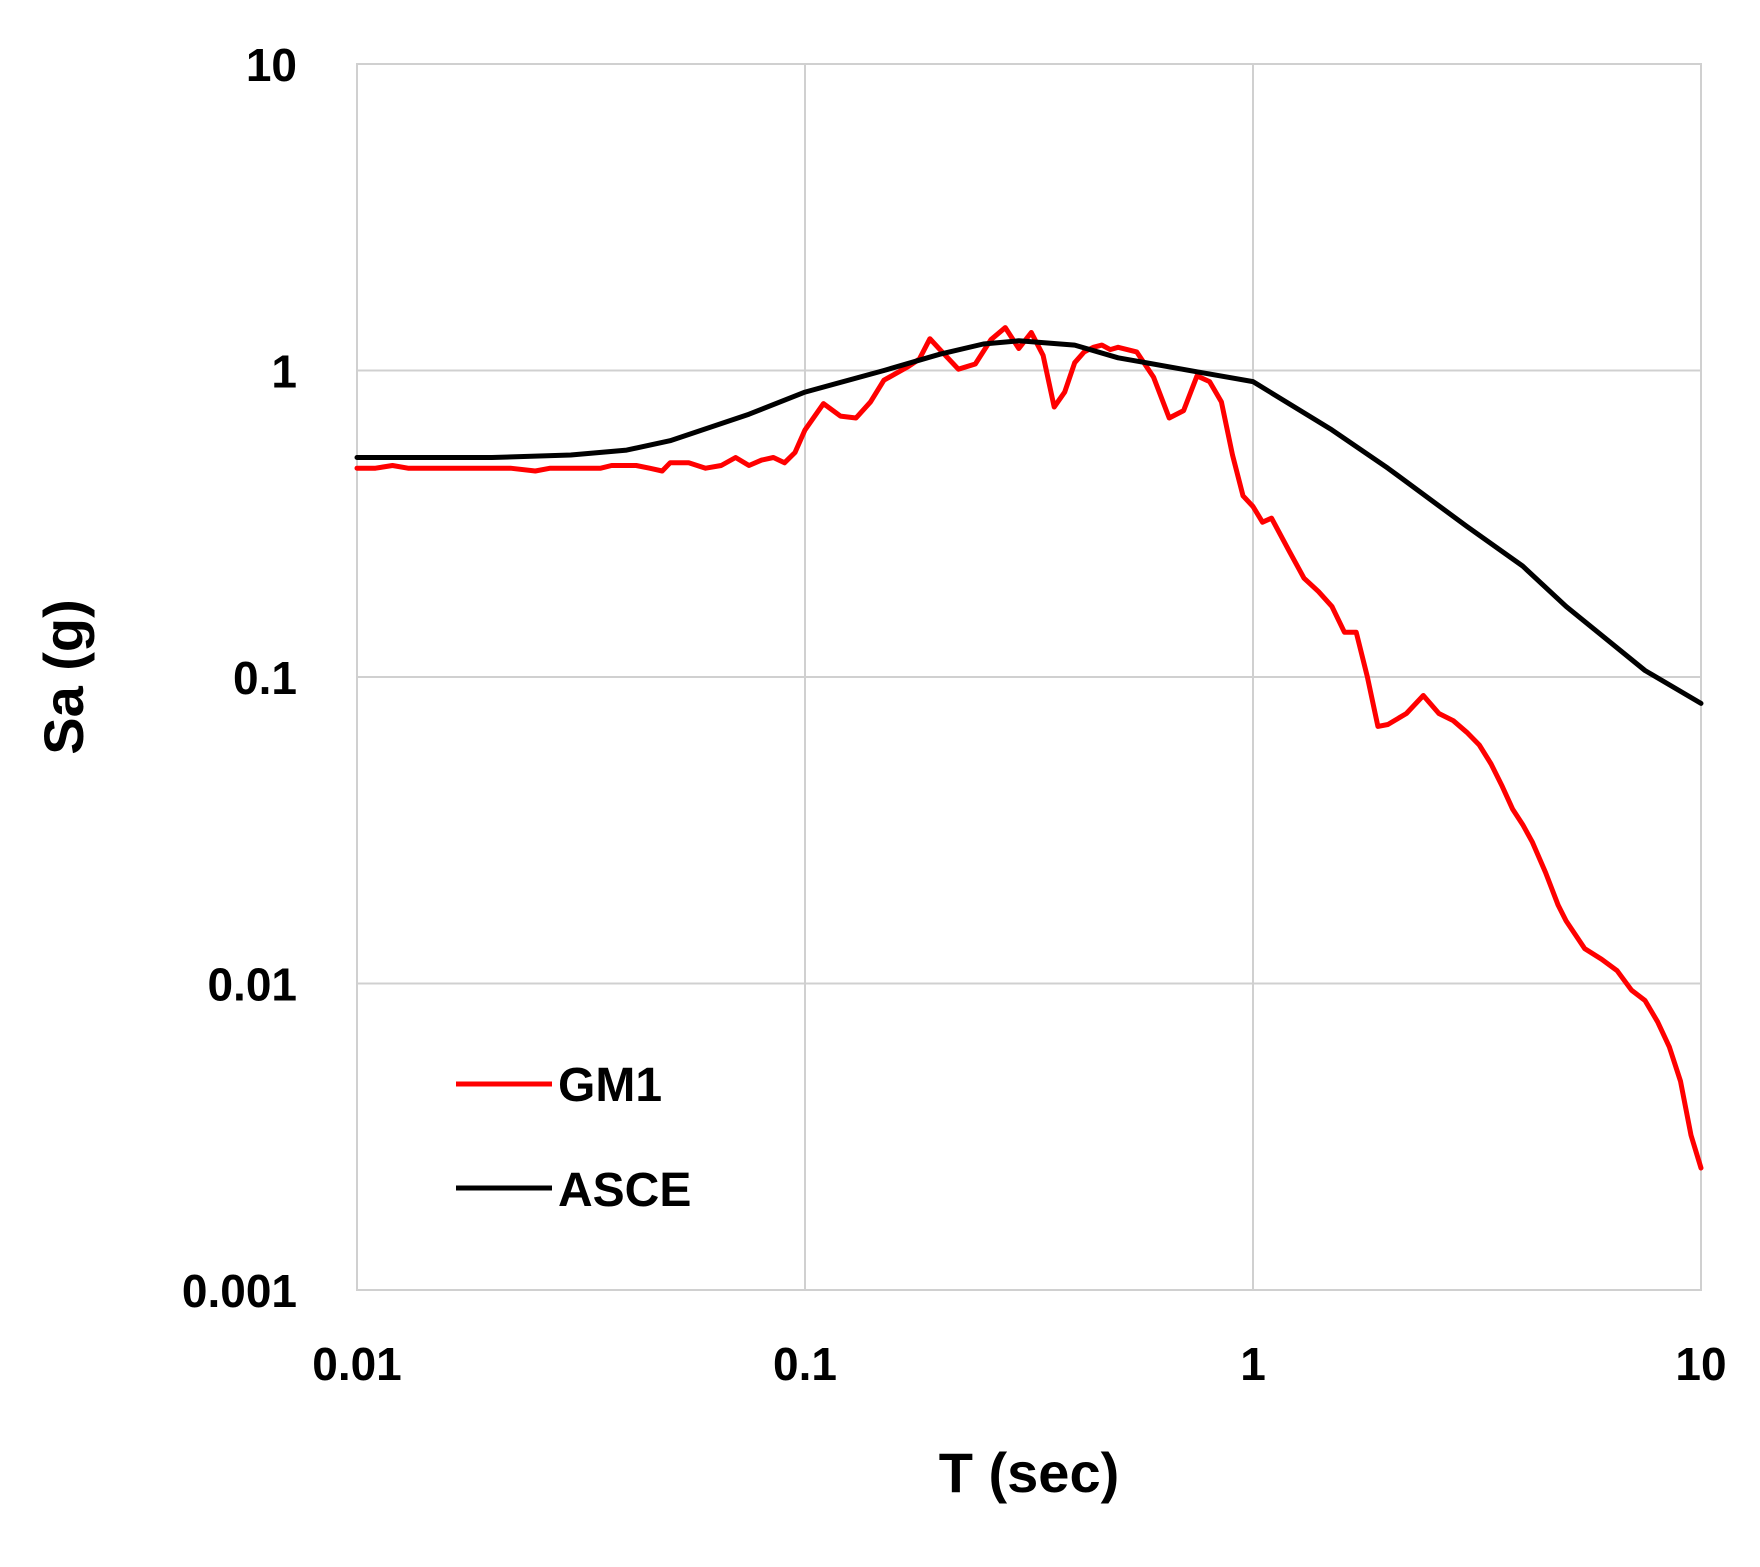  I want to click on y-tick-label: 0.001, so click(239, 1291).